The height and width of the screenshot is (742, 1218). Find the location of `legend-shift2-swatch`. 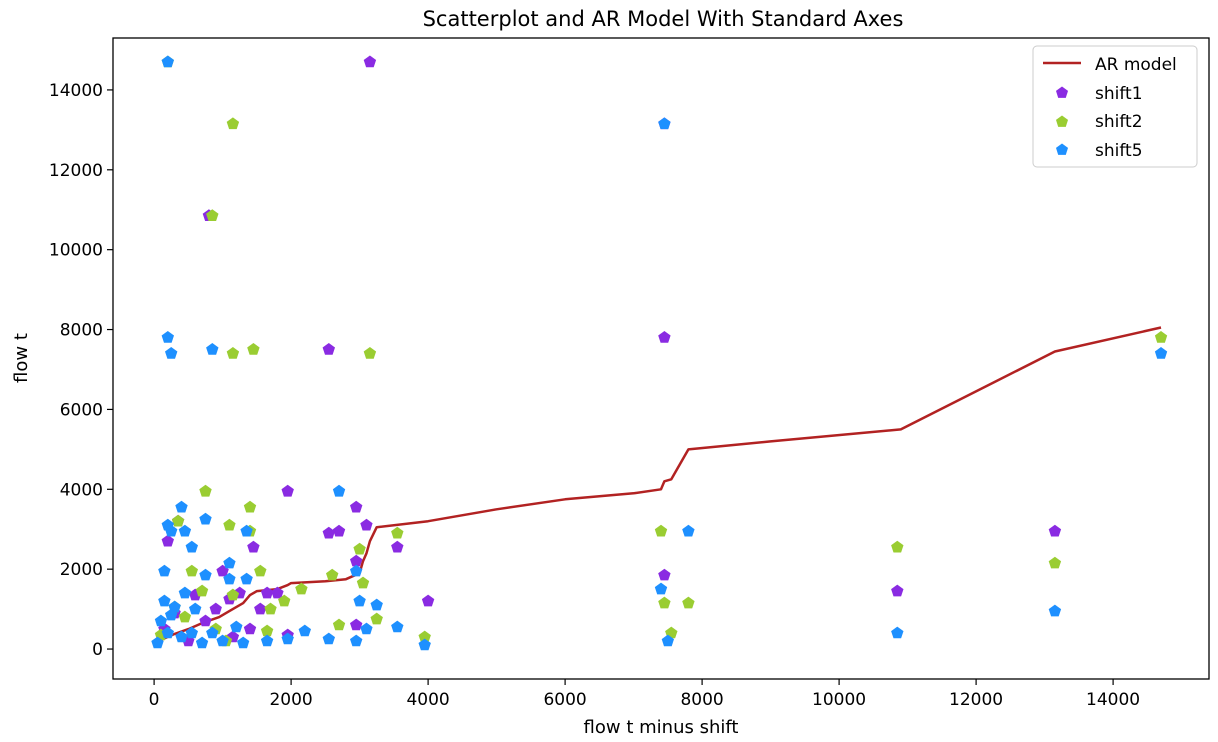

legend-shift2-swatch is located at coordinates (1062, 121).